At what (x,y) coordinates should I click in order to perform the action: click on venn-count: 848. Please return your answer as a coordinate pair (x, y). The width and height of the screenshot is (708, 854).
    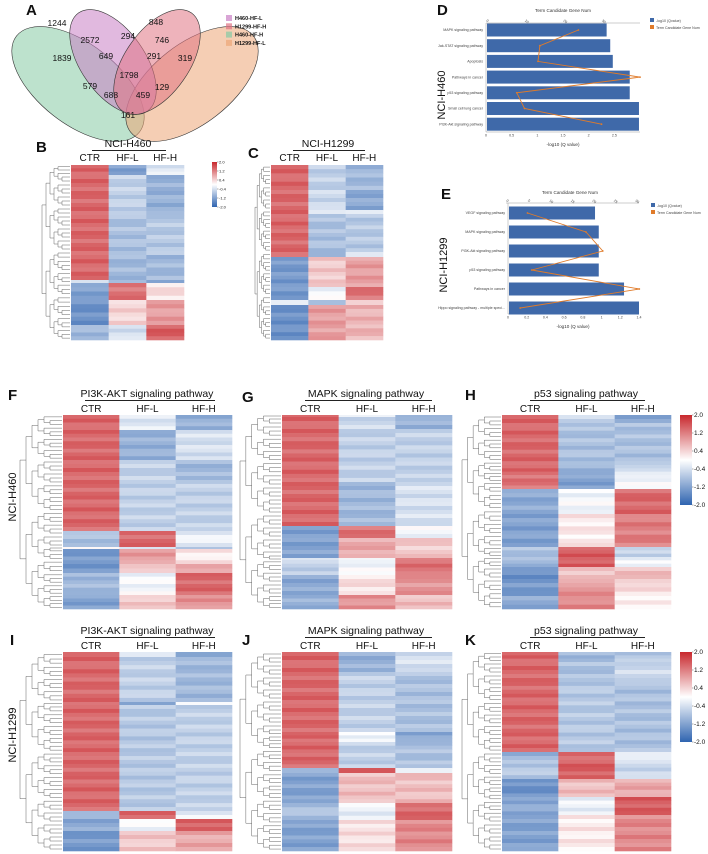
    Looking at the image, I should click on (156, 22).